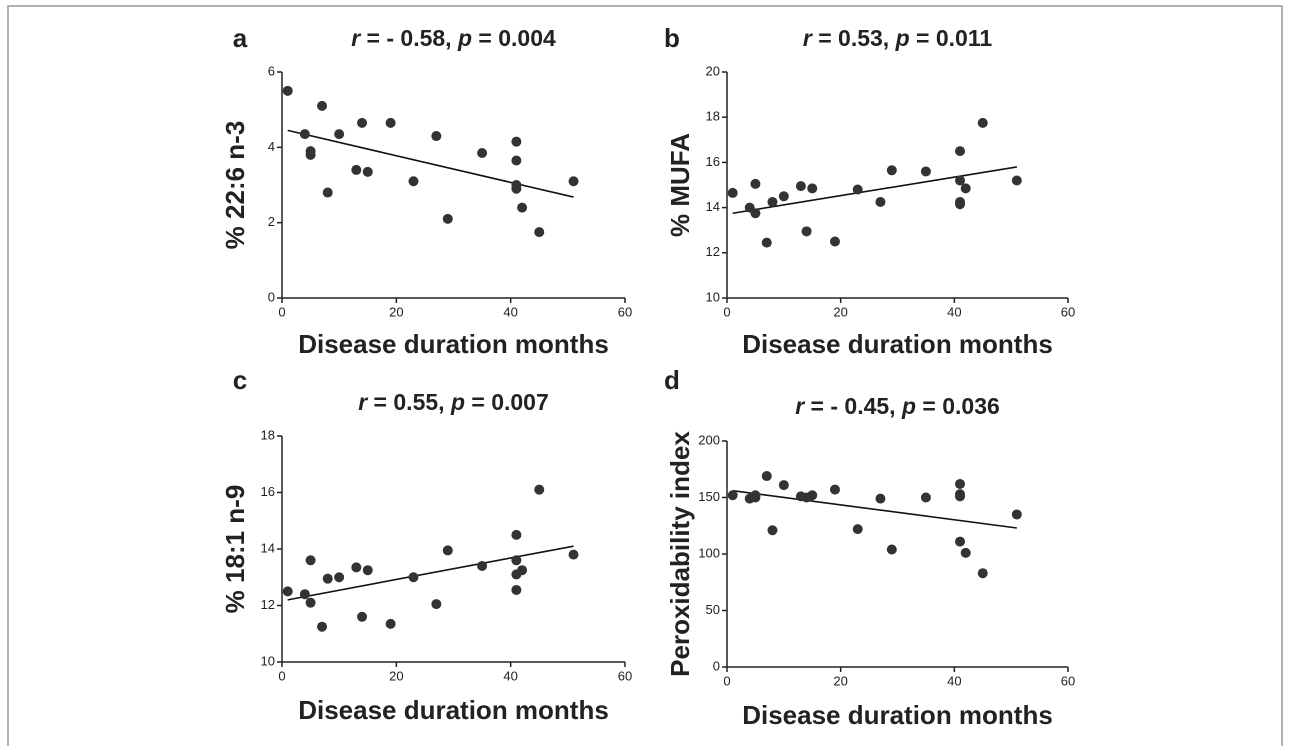 The width and height of the screenshot is (1290, 746). What do you see at coordinates (271, 146) in the screenshot?
I see `y-tick-label: 4` at bounding box center [271, 146].